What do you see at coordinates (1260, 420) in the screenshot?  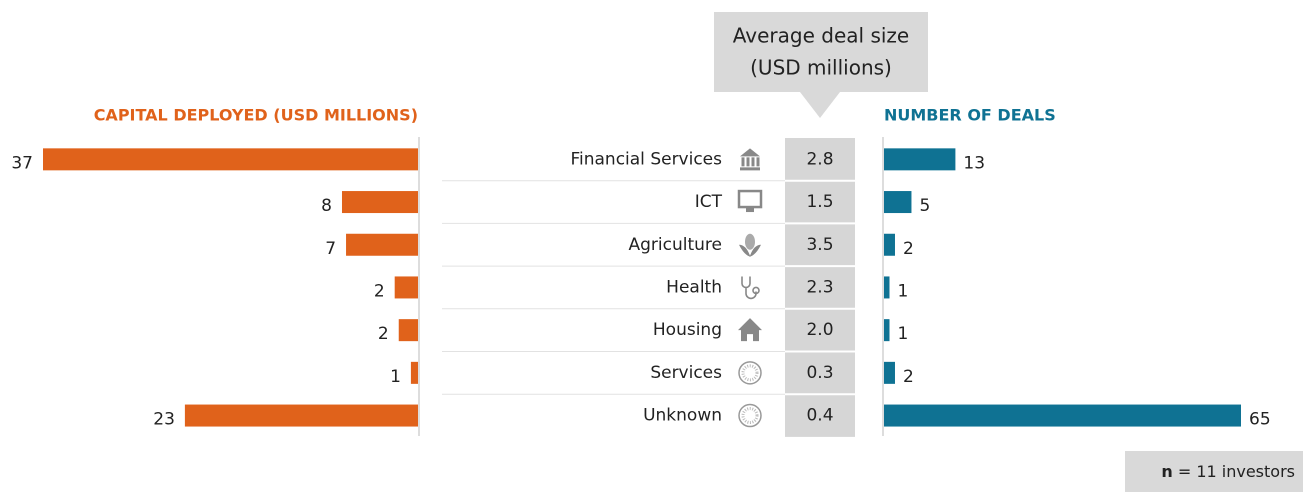 I see `data-label: 65` at bounding box center [1260, 420].